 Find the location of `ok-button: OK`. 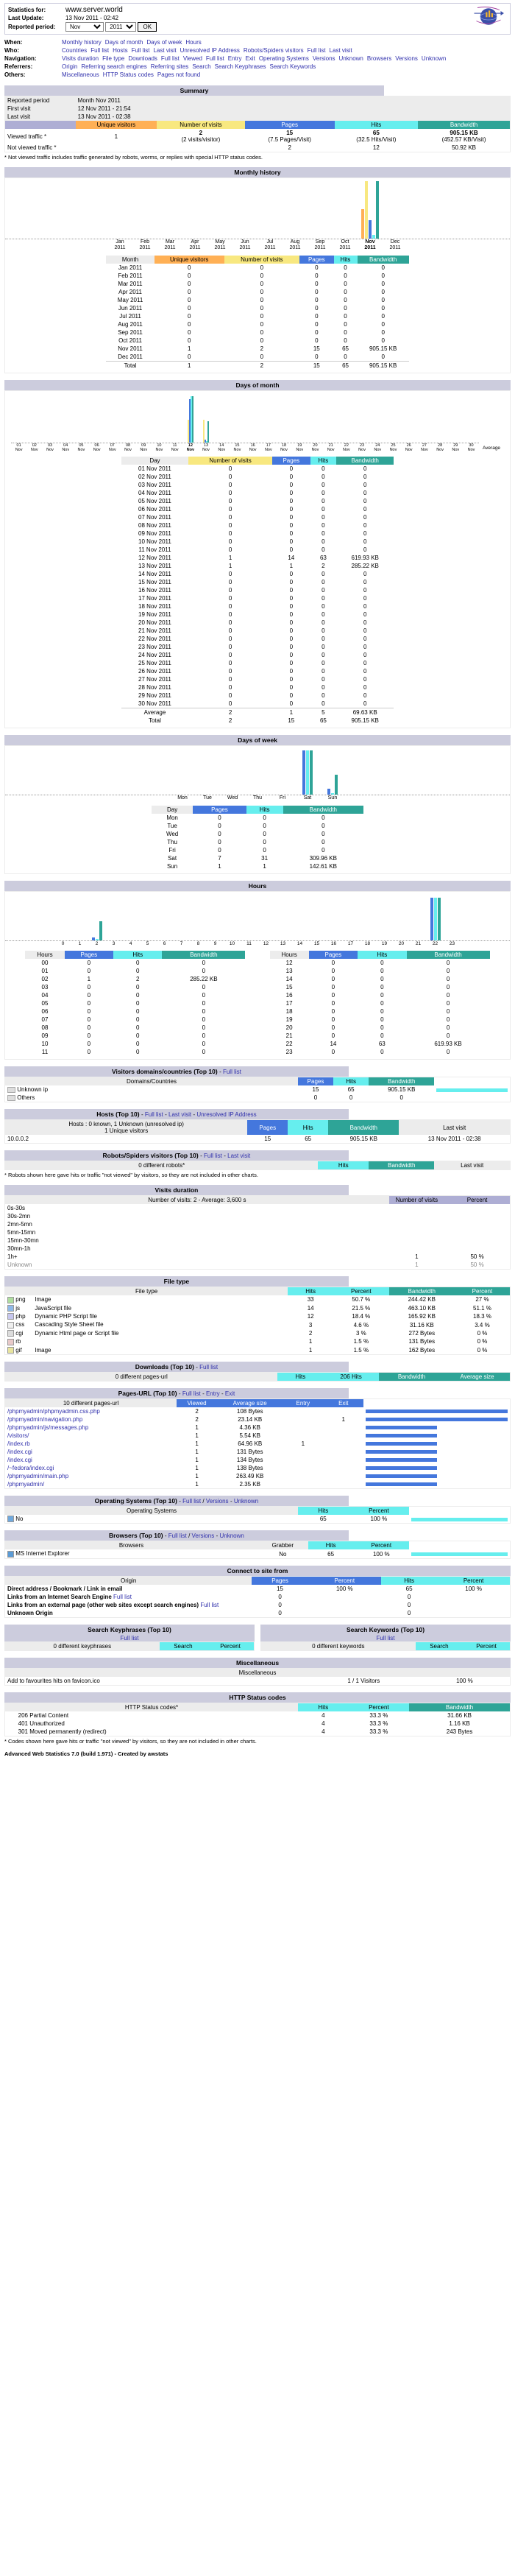

ok-button: OK is located at coordinates (147, 27).